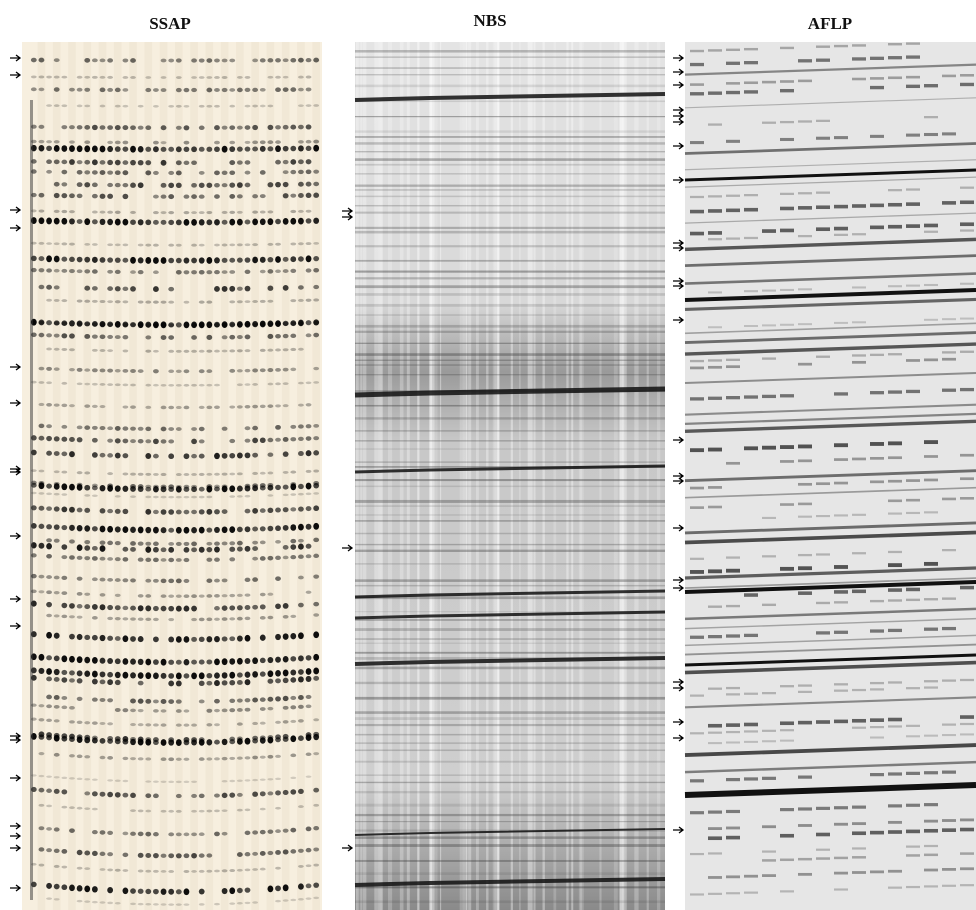 The width and height of the screenshot is (976, 910). I want to click on panel-title: AFLP, so click(830, 23).